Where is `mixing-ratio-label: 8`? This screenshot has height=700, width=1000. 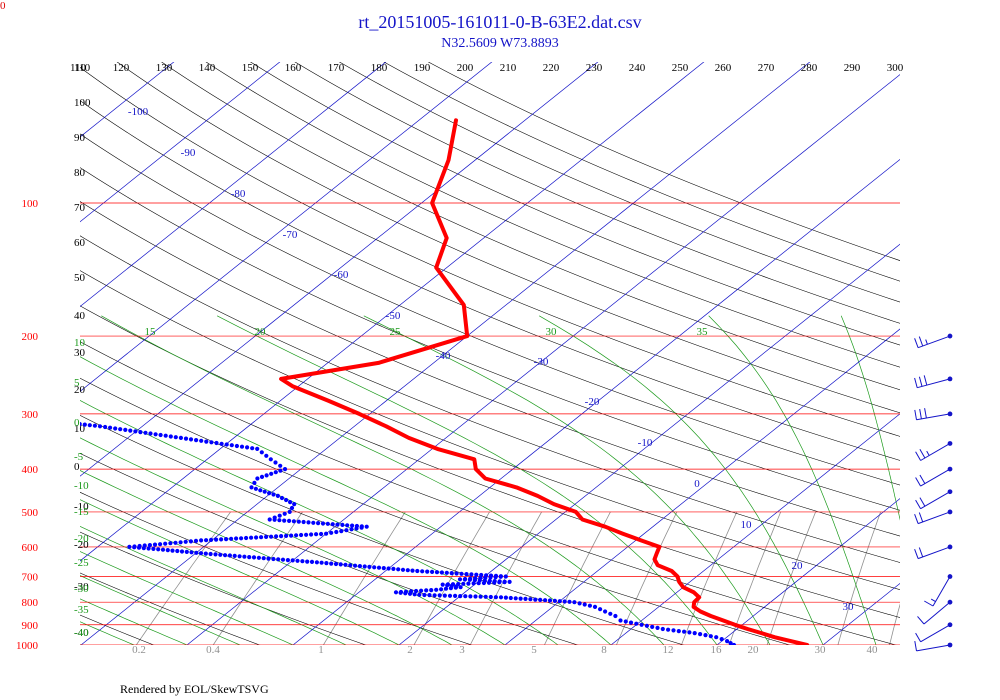
mixing-ratio-label: 8 is located at coordinates (604, 650).